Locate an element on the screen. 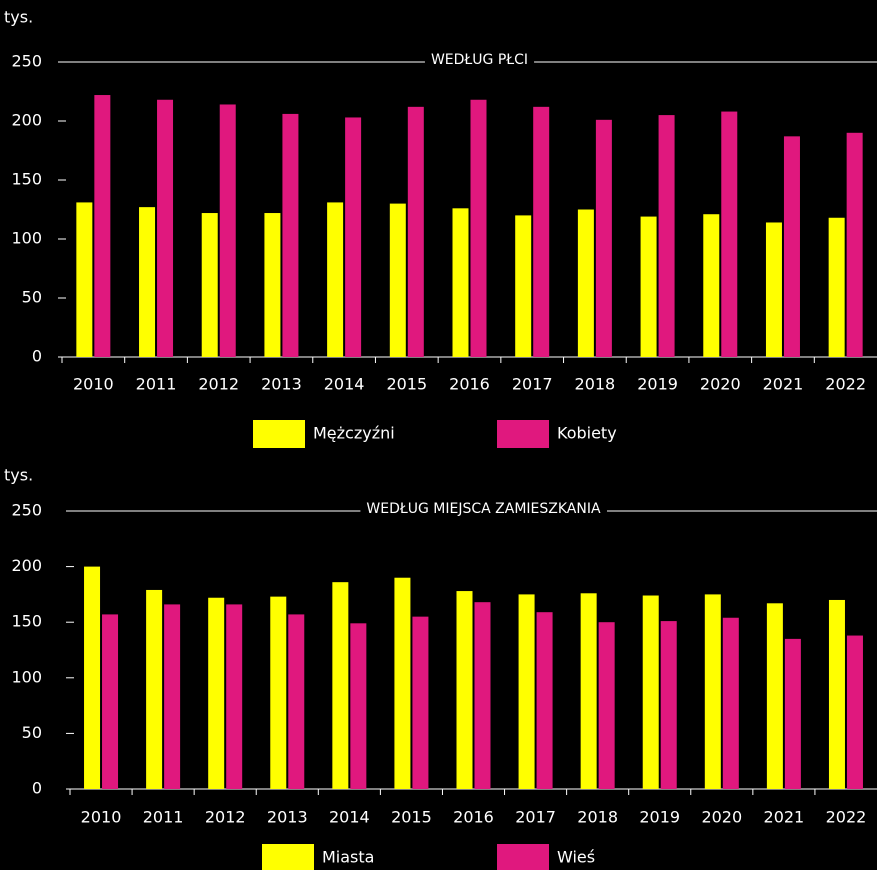 This screenshot has width=877, height=870. legend-label: Kobiety is located at coordinates (587, 433).